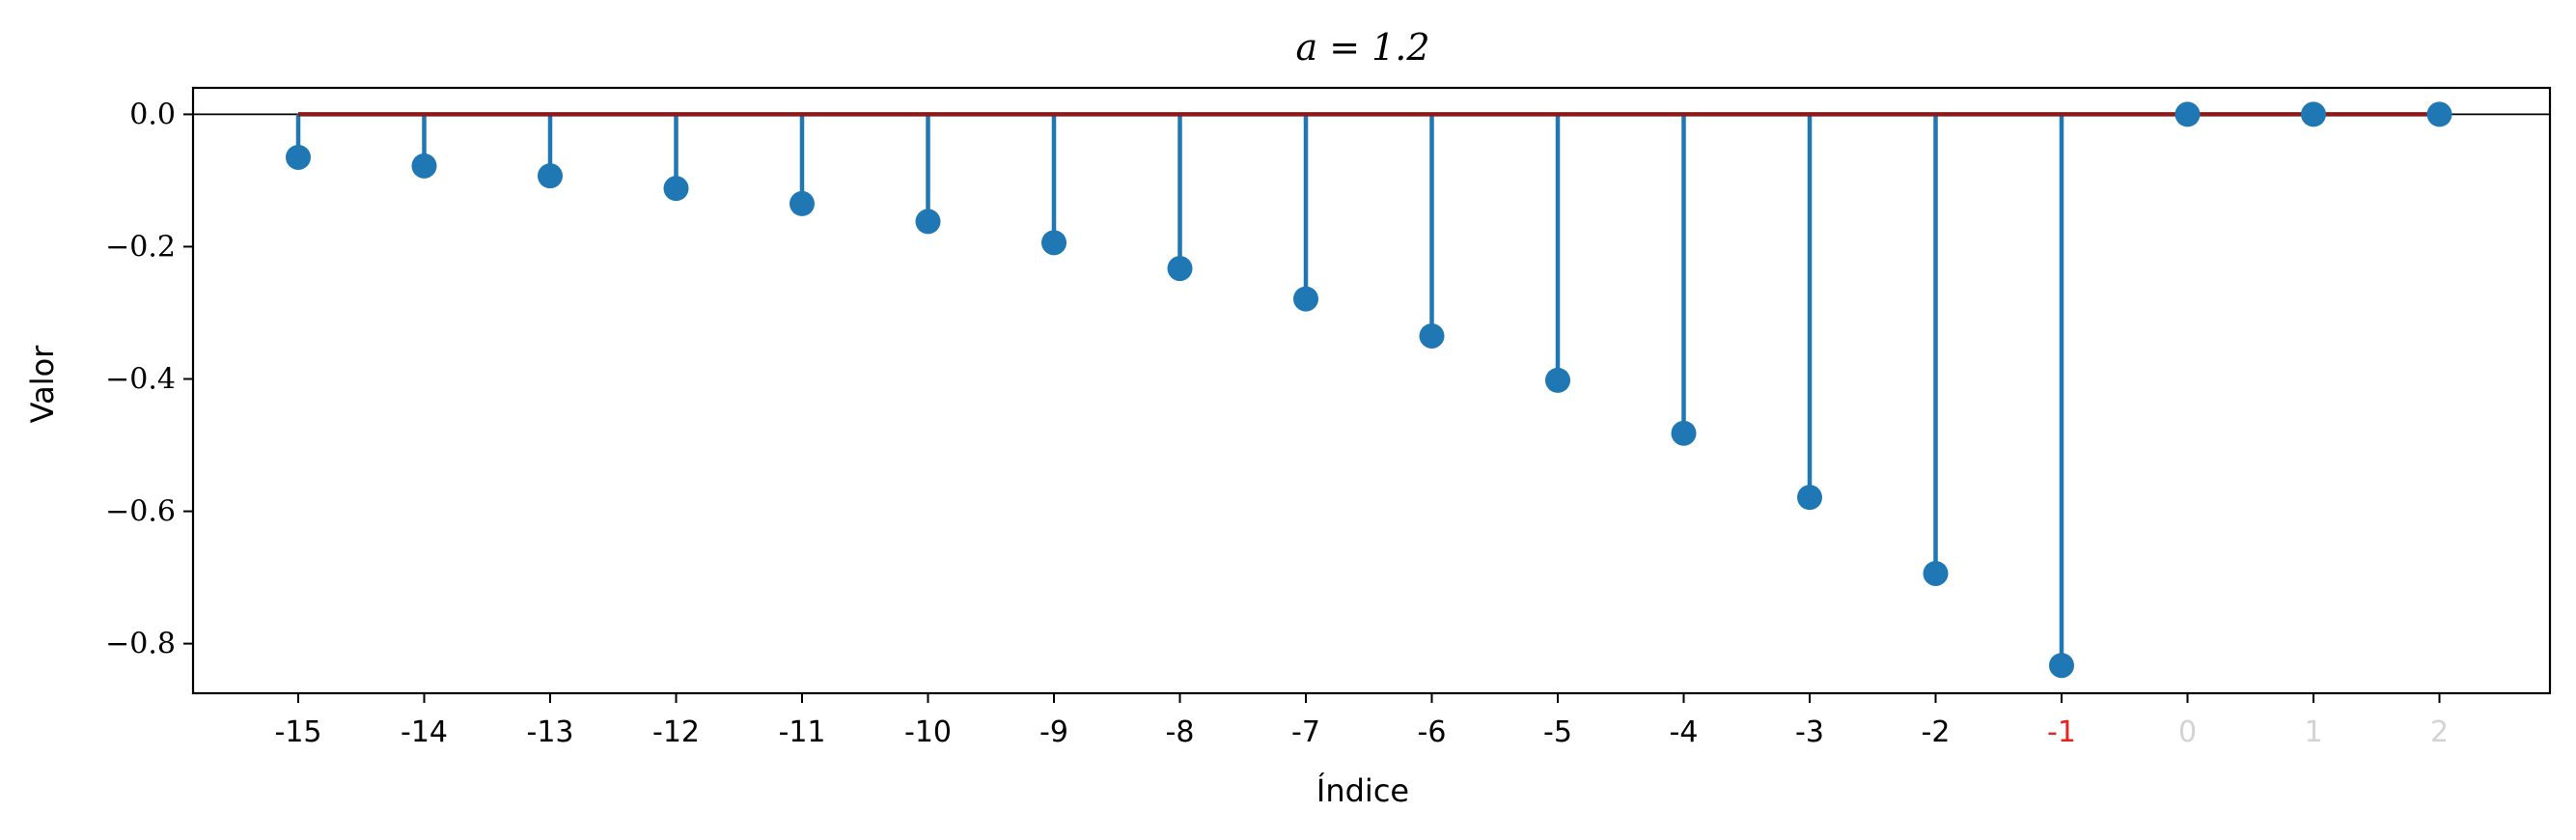 The height and width of the screenshot is (840, 2576). I want to click on x-tick-label: -4, so click(1684, 732).